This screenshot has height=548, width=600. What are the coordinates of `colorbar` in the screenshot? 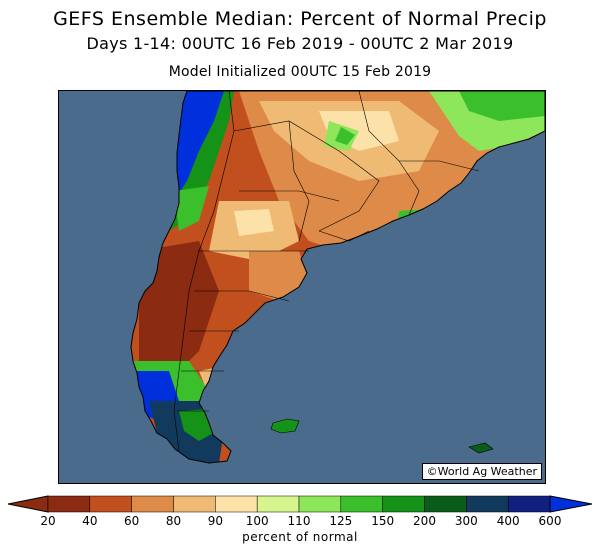 It's located at (300, 504).